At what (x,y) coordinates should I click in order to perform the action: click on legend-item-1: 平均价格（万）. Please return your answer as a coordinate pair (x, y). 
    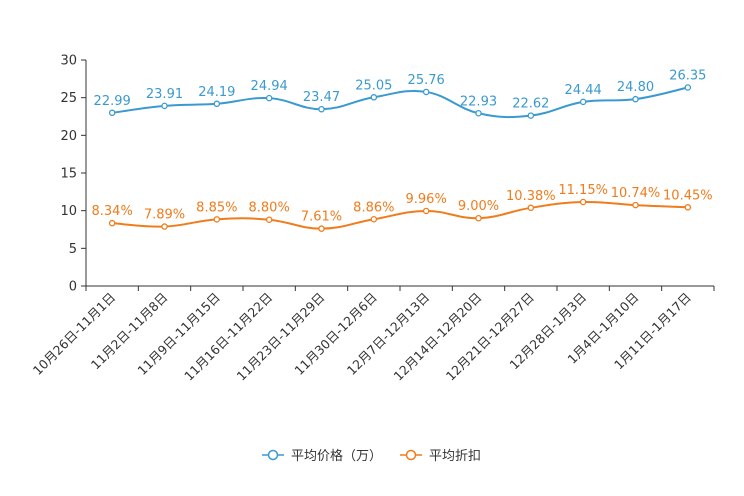
    Looking at the image, I should click on (322, 456).